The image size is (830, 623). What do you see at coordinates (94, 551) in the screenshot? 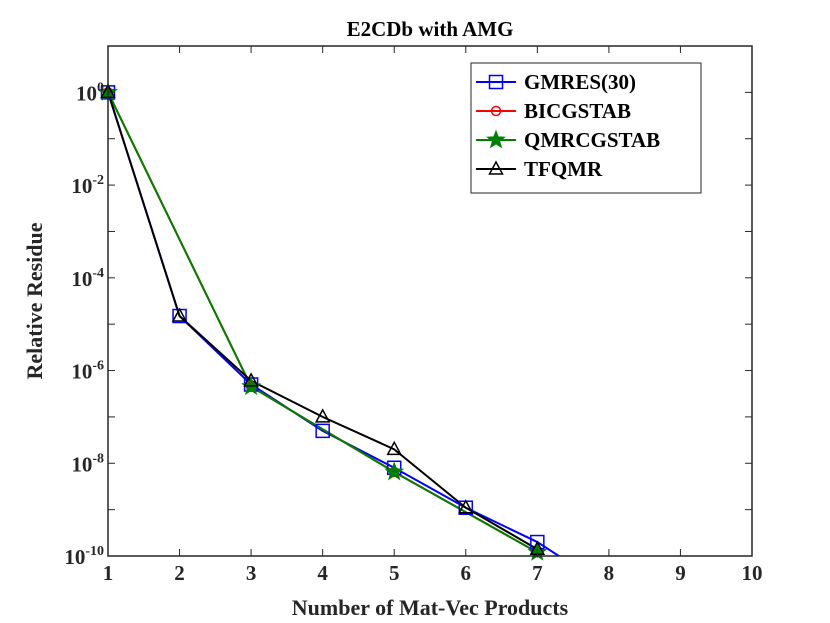
I see `y-tick-exponent: -10` at bounding box center [94, 551].